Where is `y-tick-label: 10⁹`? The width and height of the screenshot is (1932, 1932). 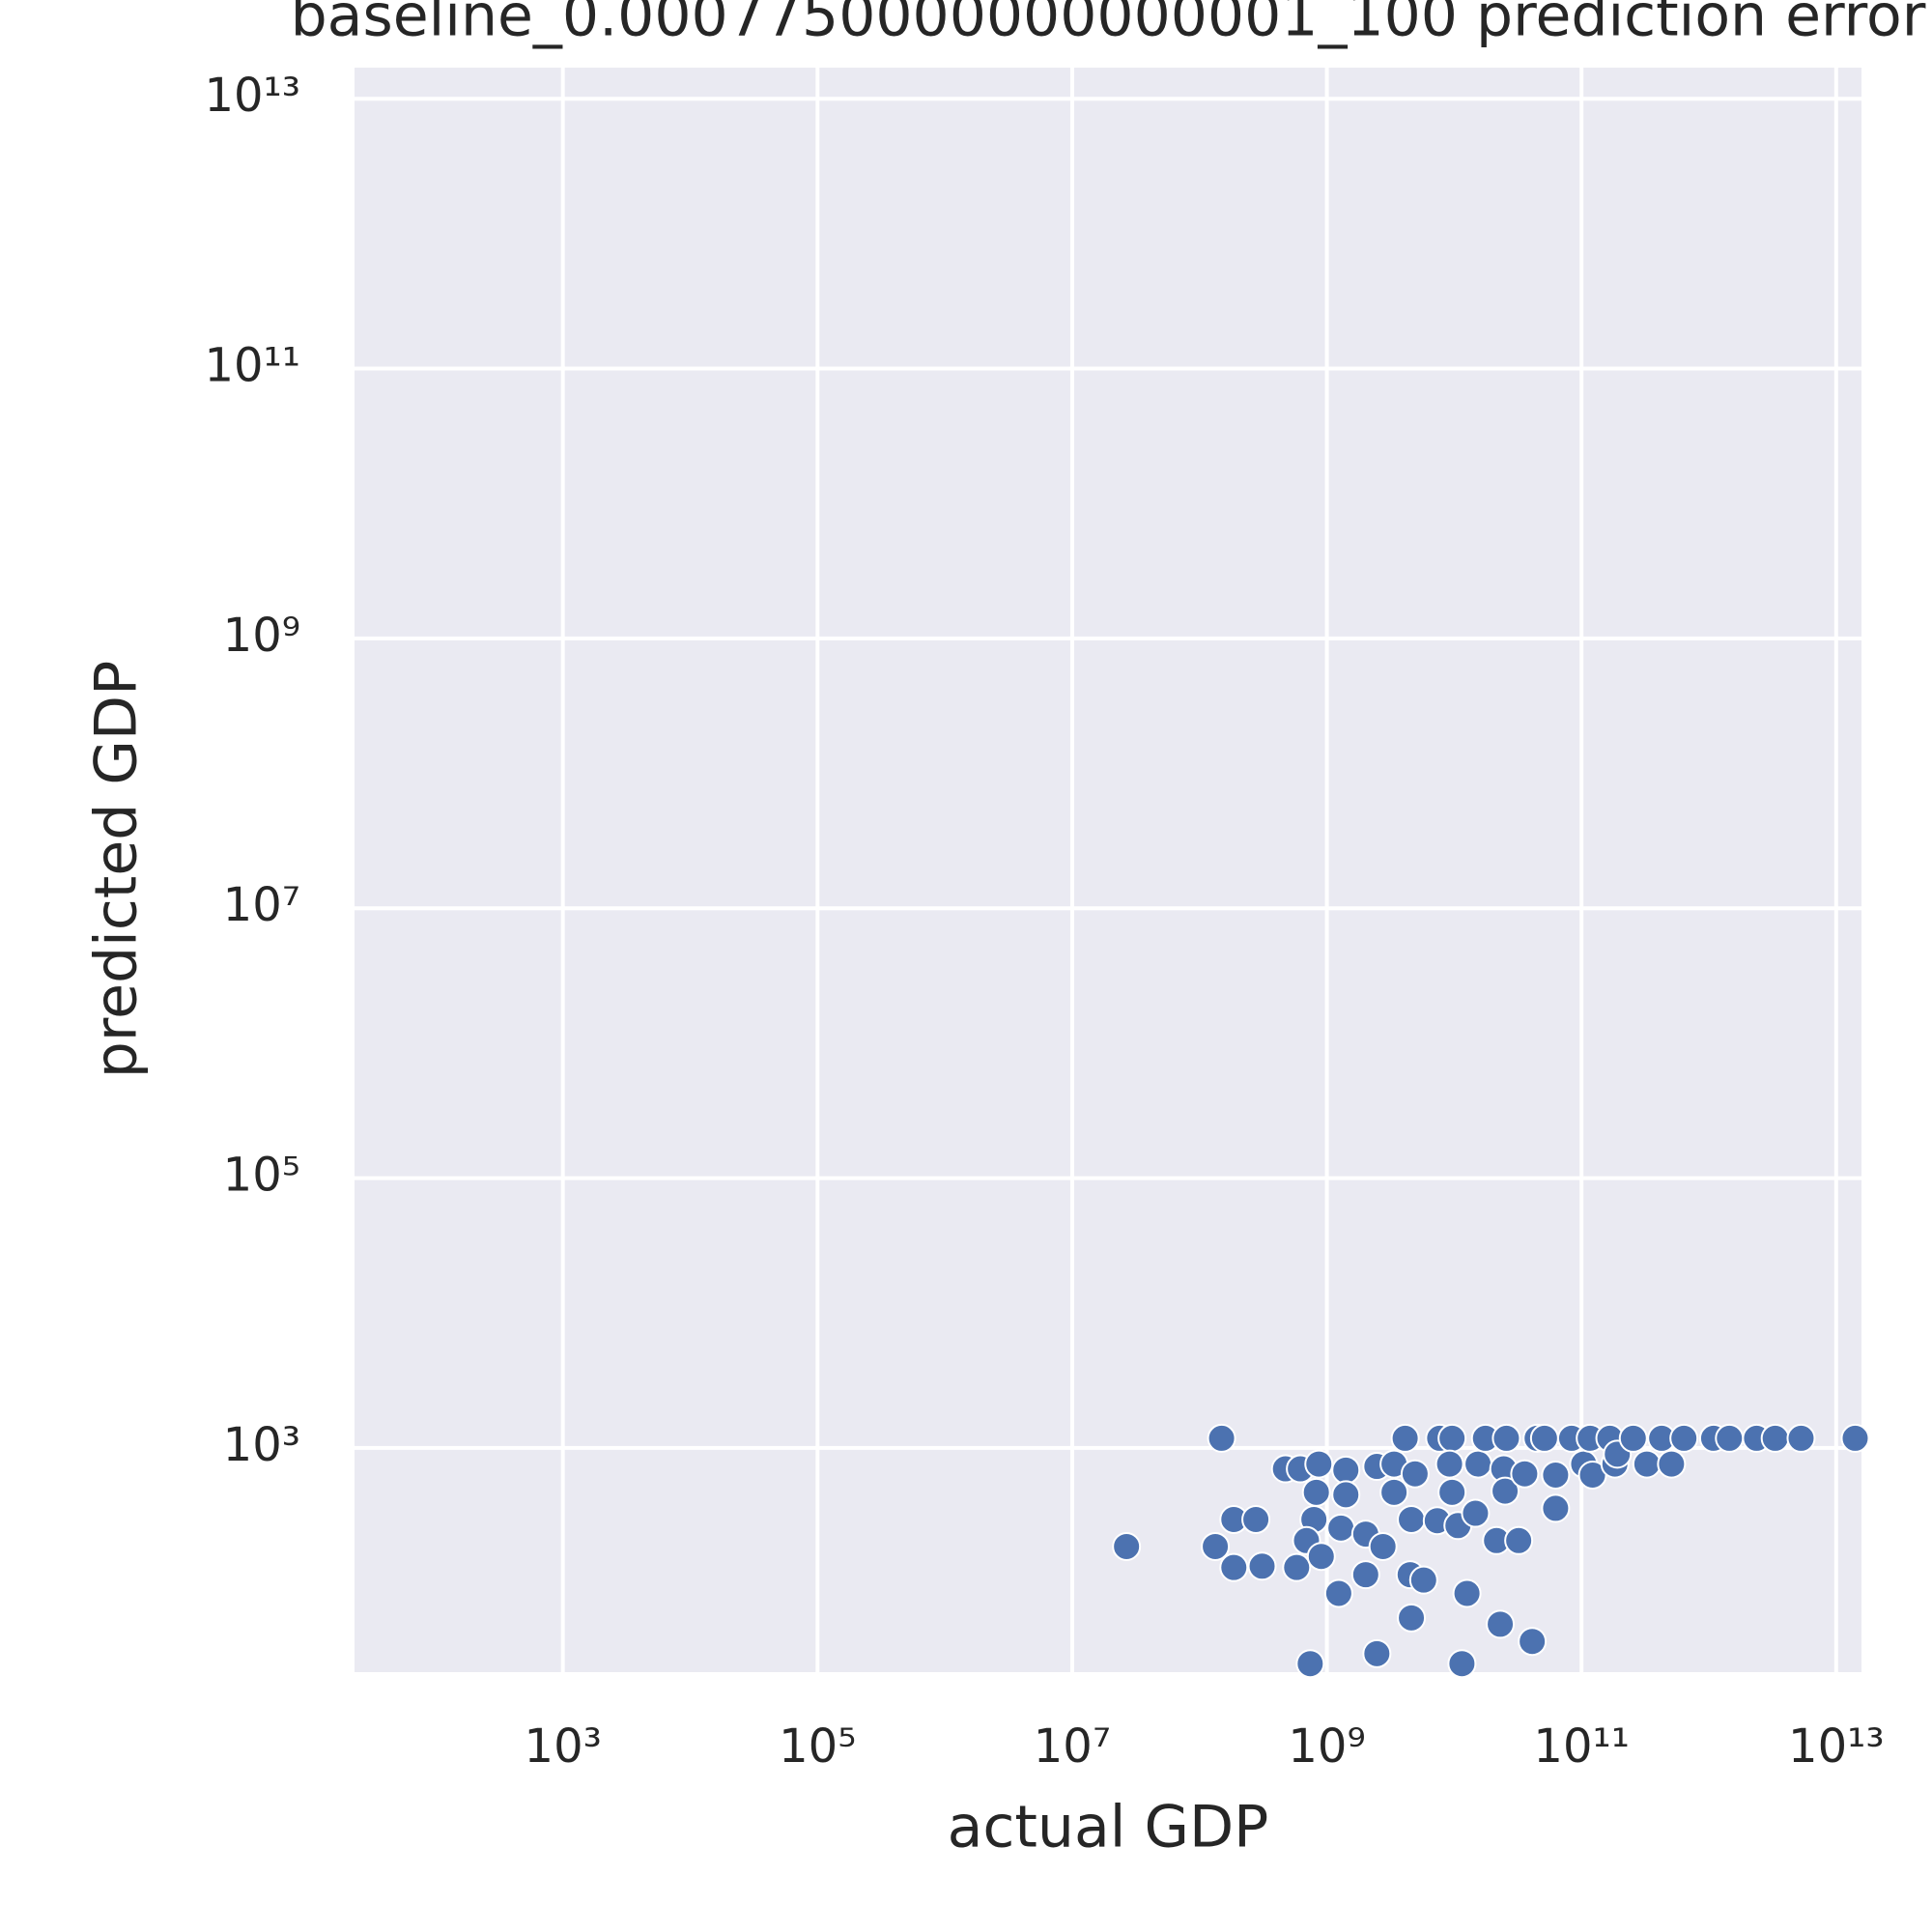 y-tick-label: 10⁹ is located at coordinates (261, 636).